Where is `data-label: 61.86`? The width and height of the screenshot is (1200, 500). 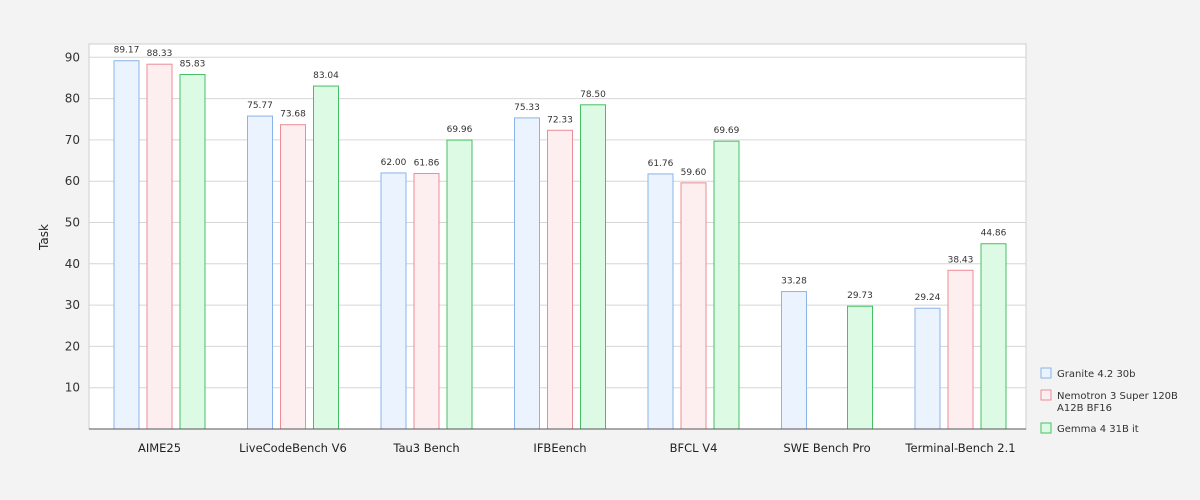 data-label: 61.86 is located at coordinates (427, 164).